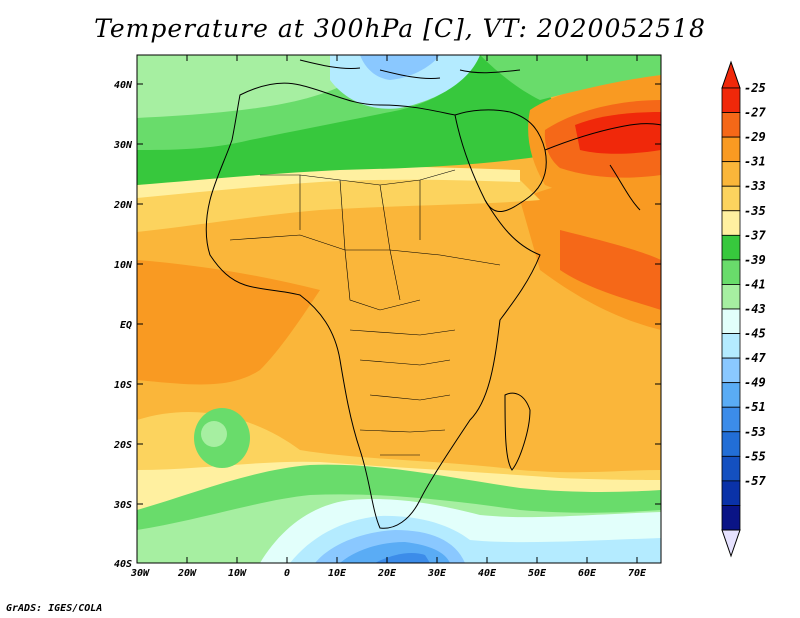 The image size is (800, 618). What do you see at coordinates (755, 407) in the screenshot?
I see `colorbar-label: -51` at bounding box center [755, 407].